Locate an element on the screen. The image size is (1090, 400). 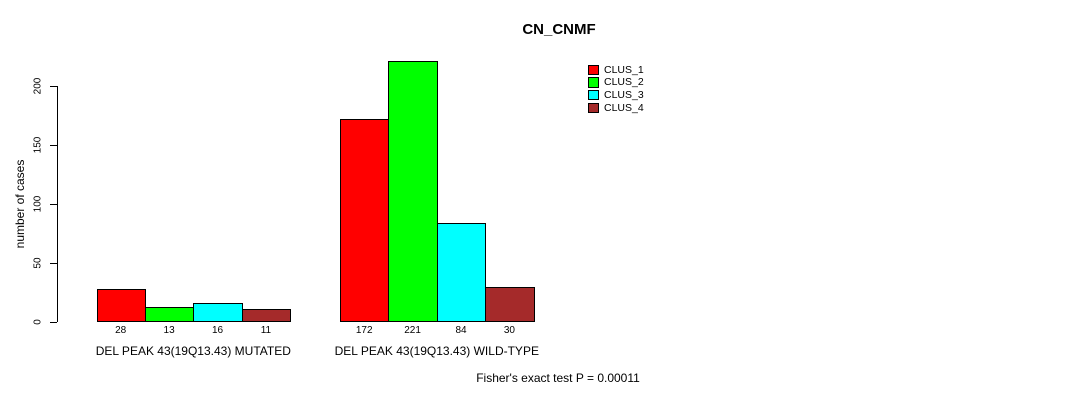
bar-value-label: 221 is located at coordinates (412, 330).